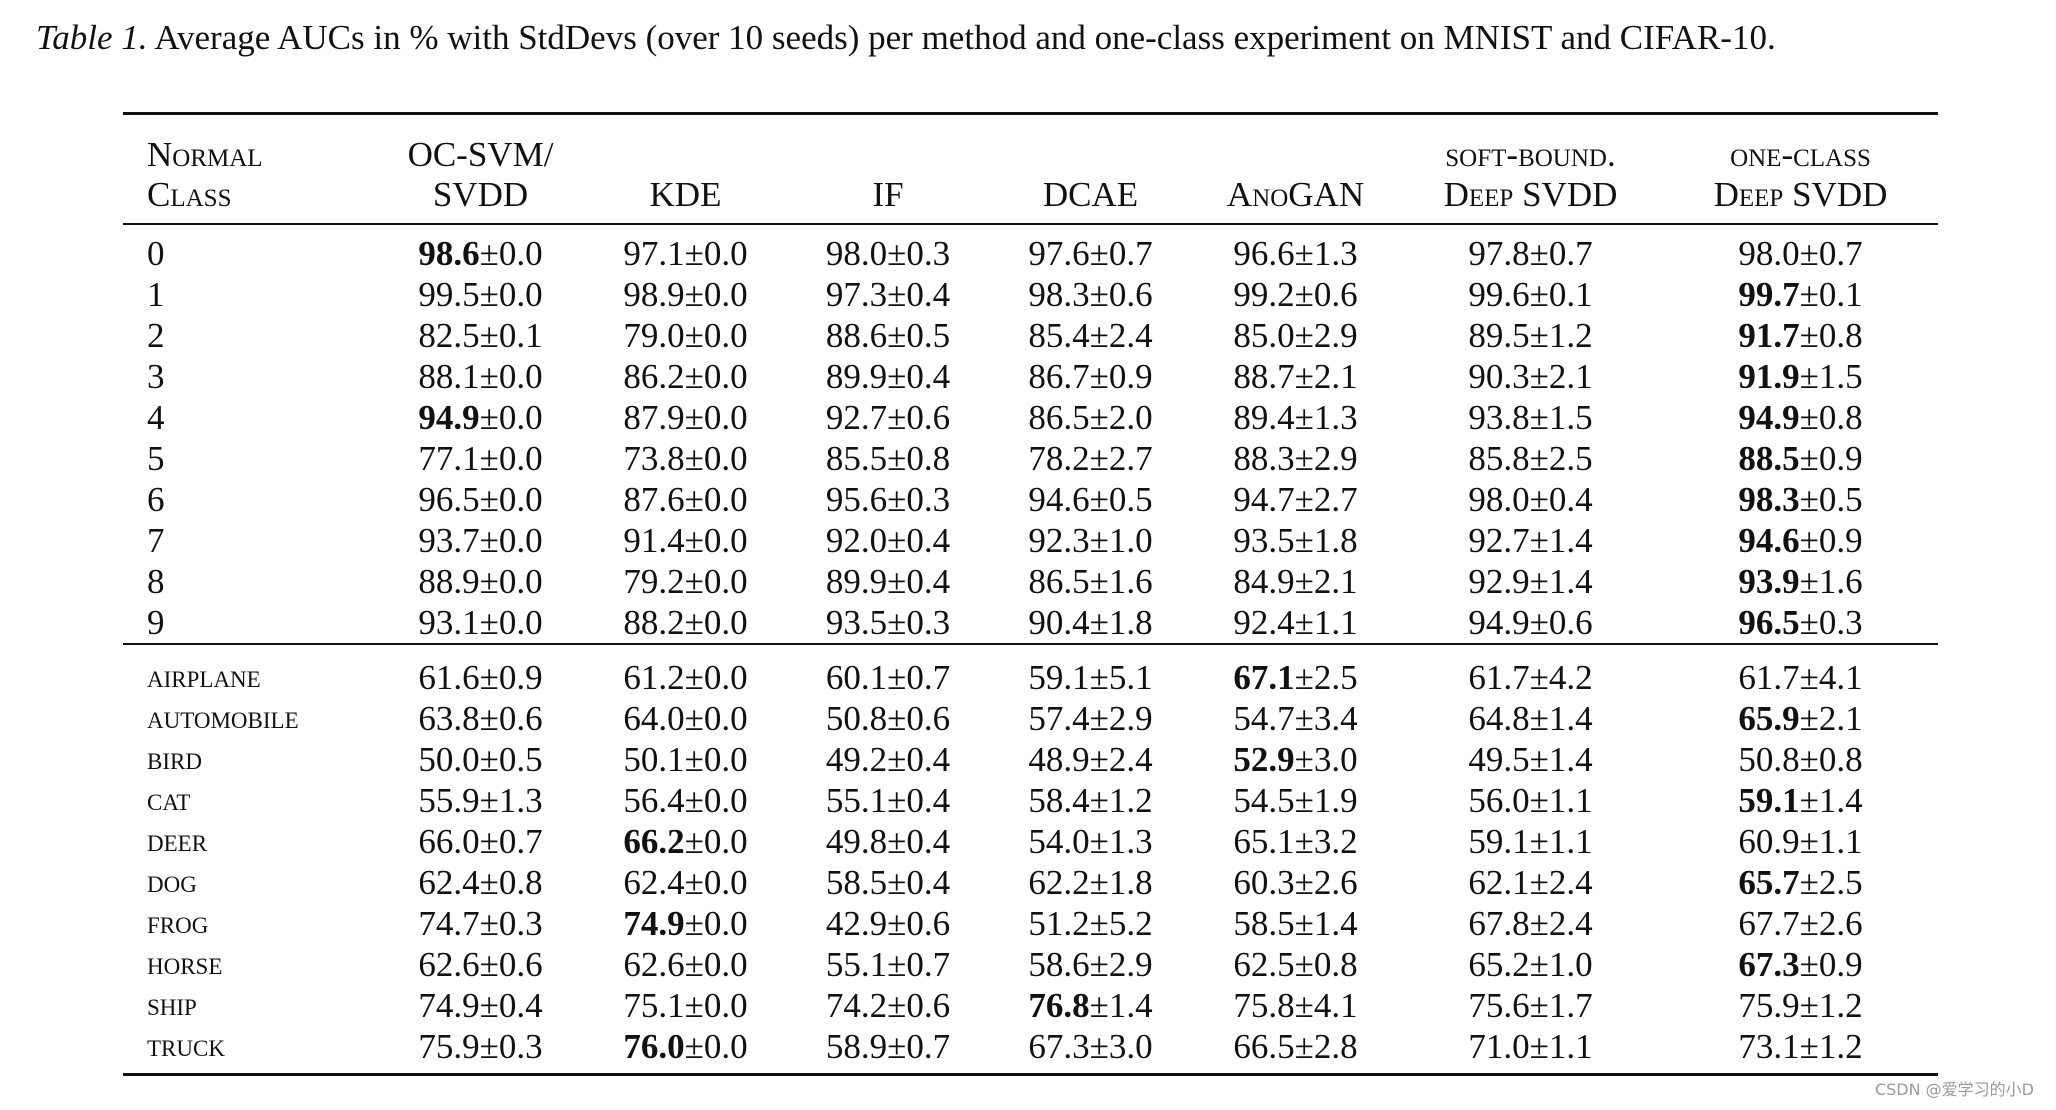  What do you see at coordinates (1499, 882) in the screenshot?
I see `auc-mean: 62.1` at bounding box center [1499, 882].